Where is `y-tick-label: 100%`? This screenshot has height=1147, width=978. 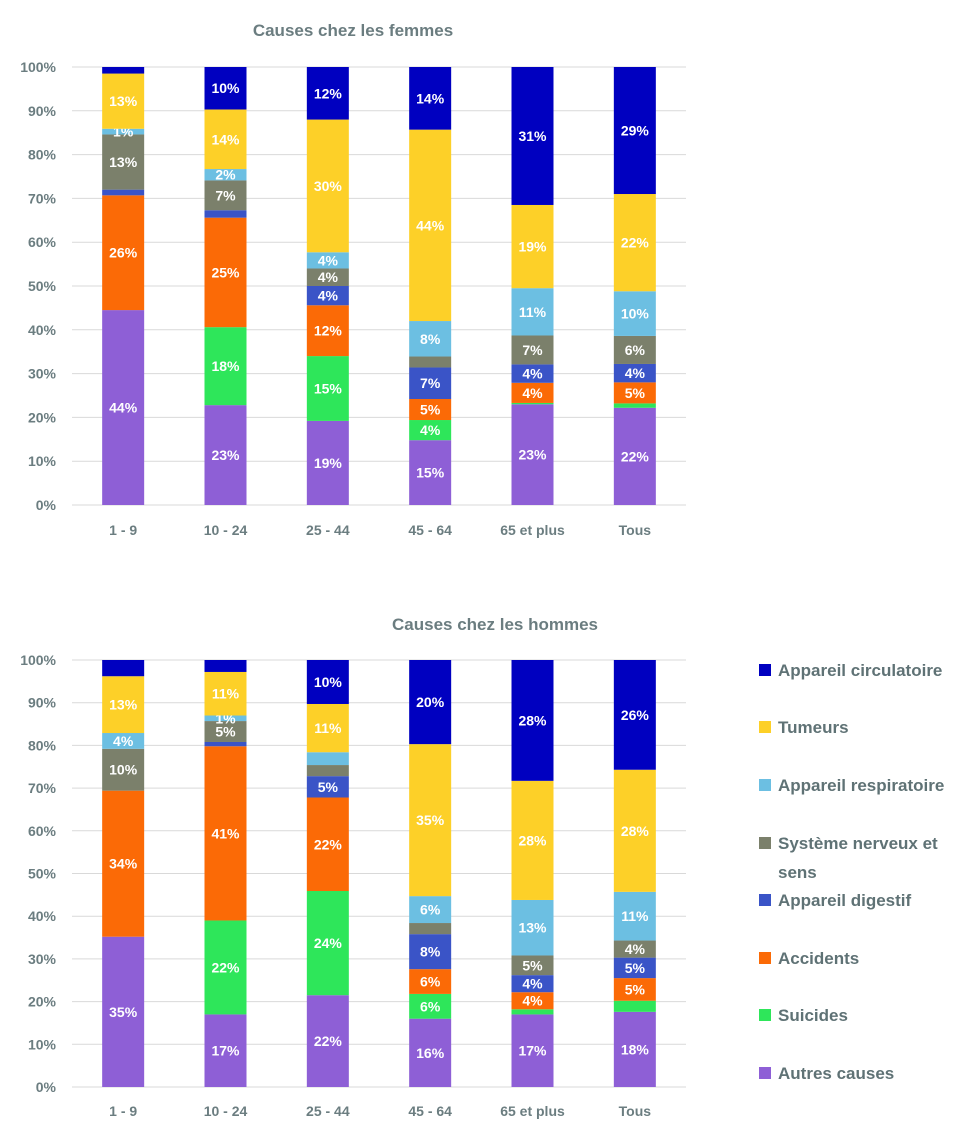
y-tick-label: 100% is located at coordinates (38, 660).